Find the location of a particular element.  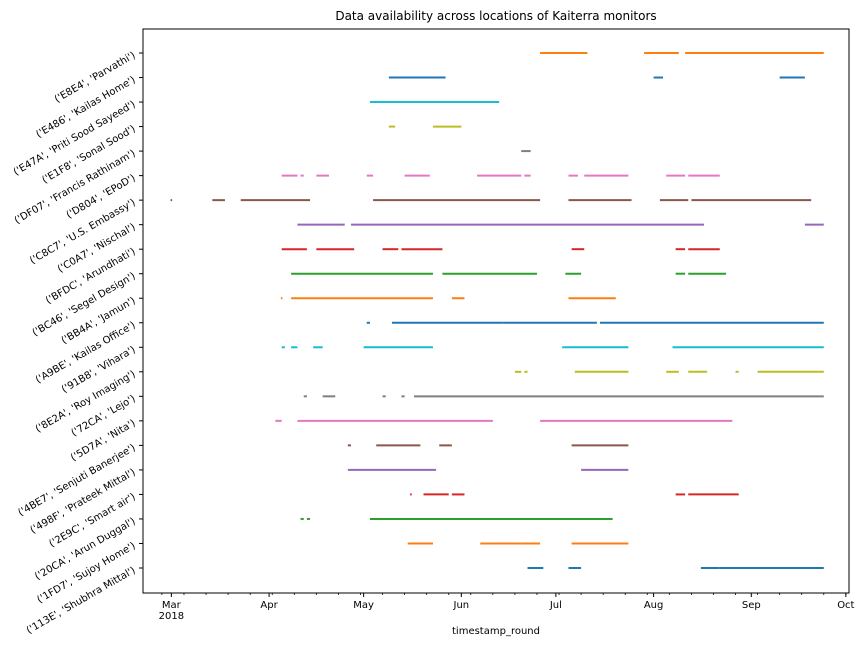

x-tick-label: Apr is located at coordinates (269, 605).